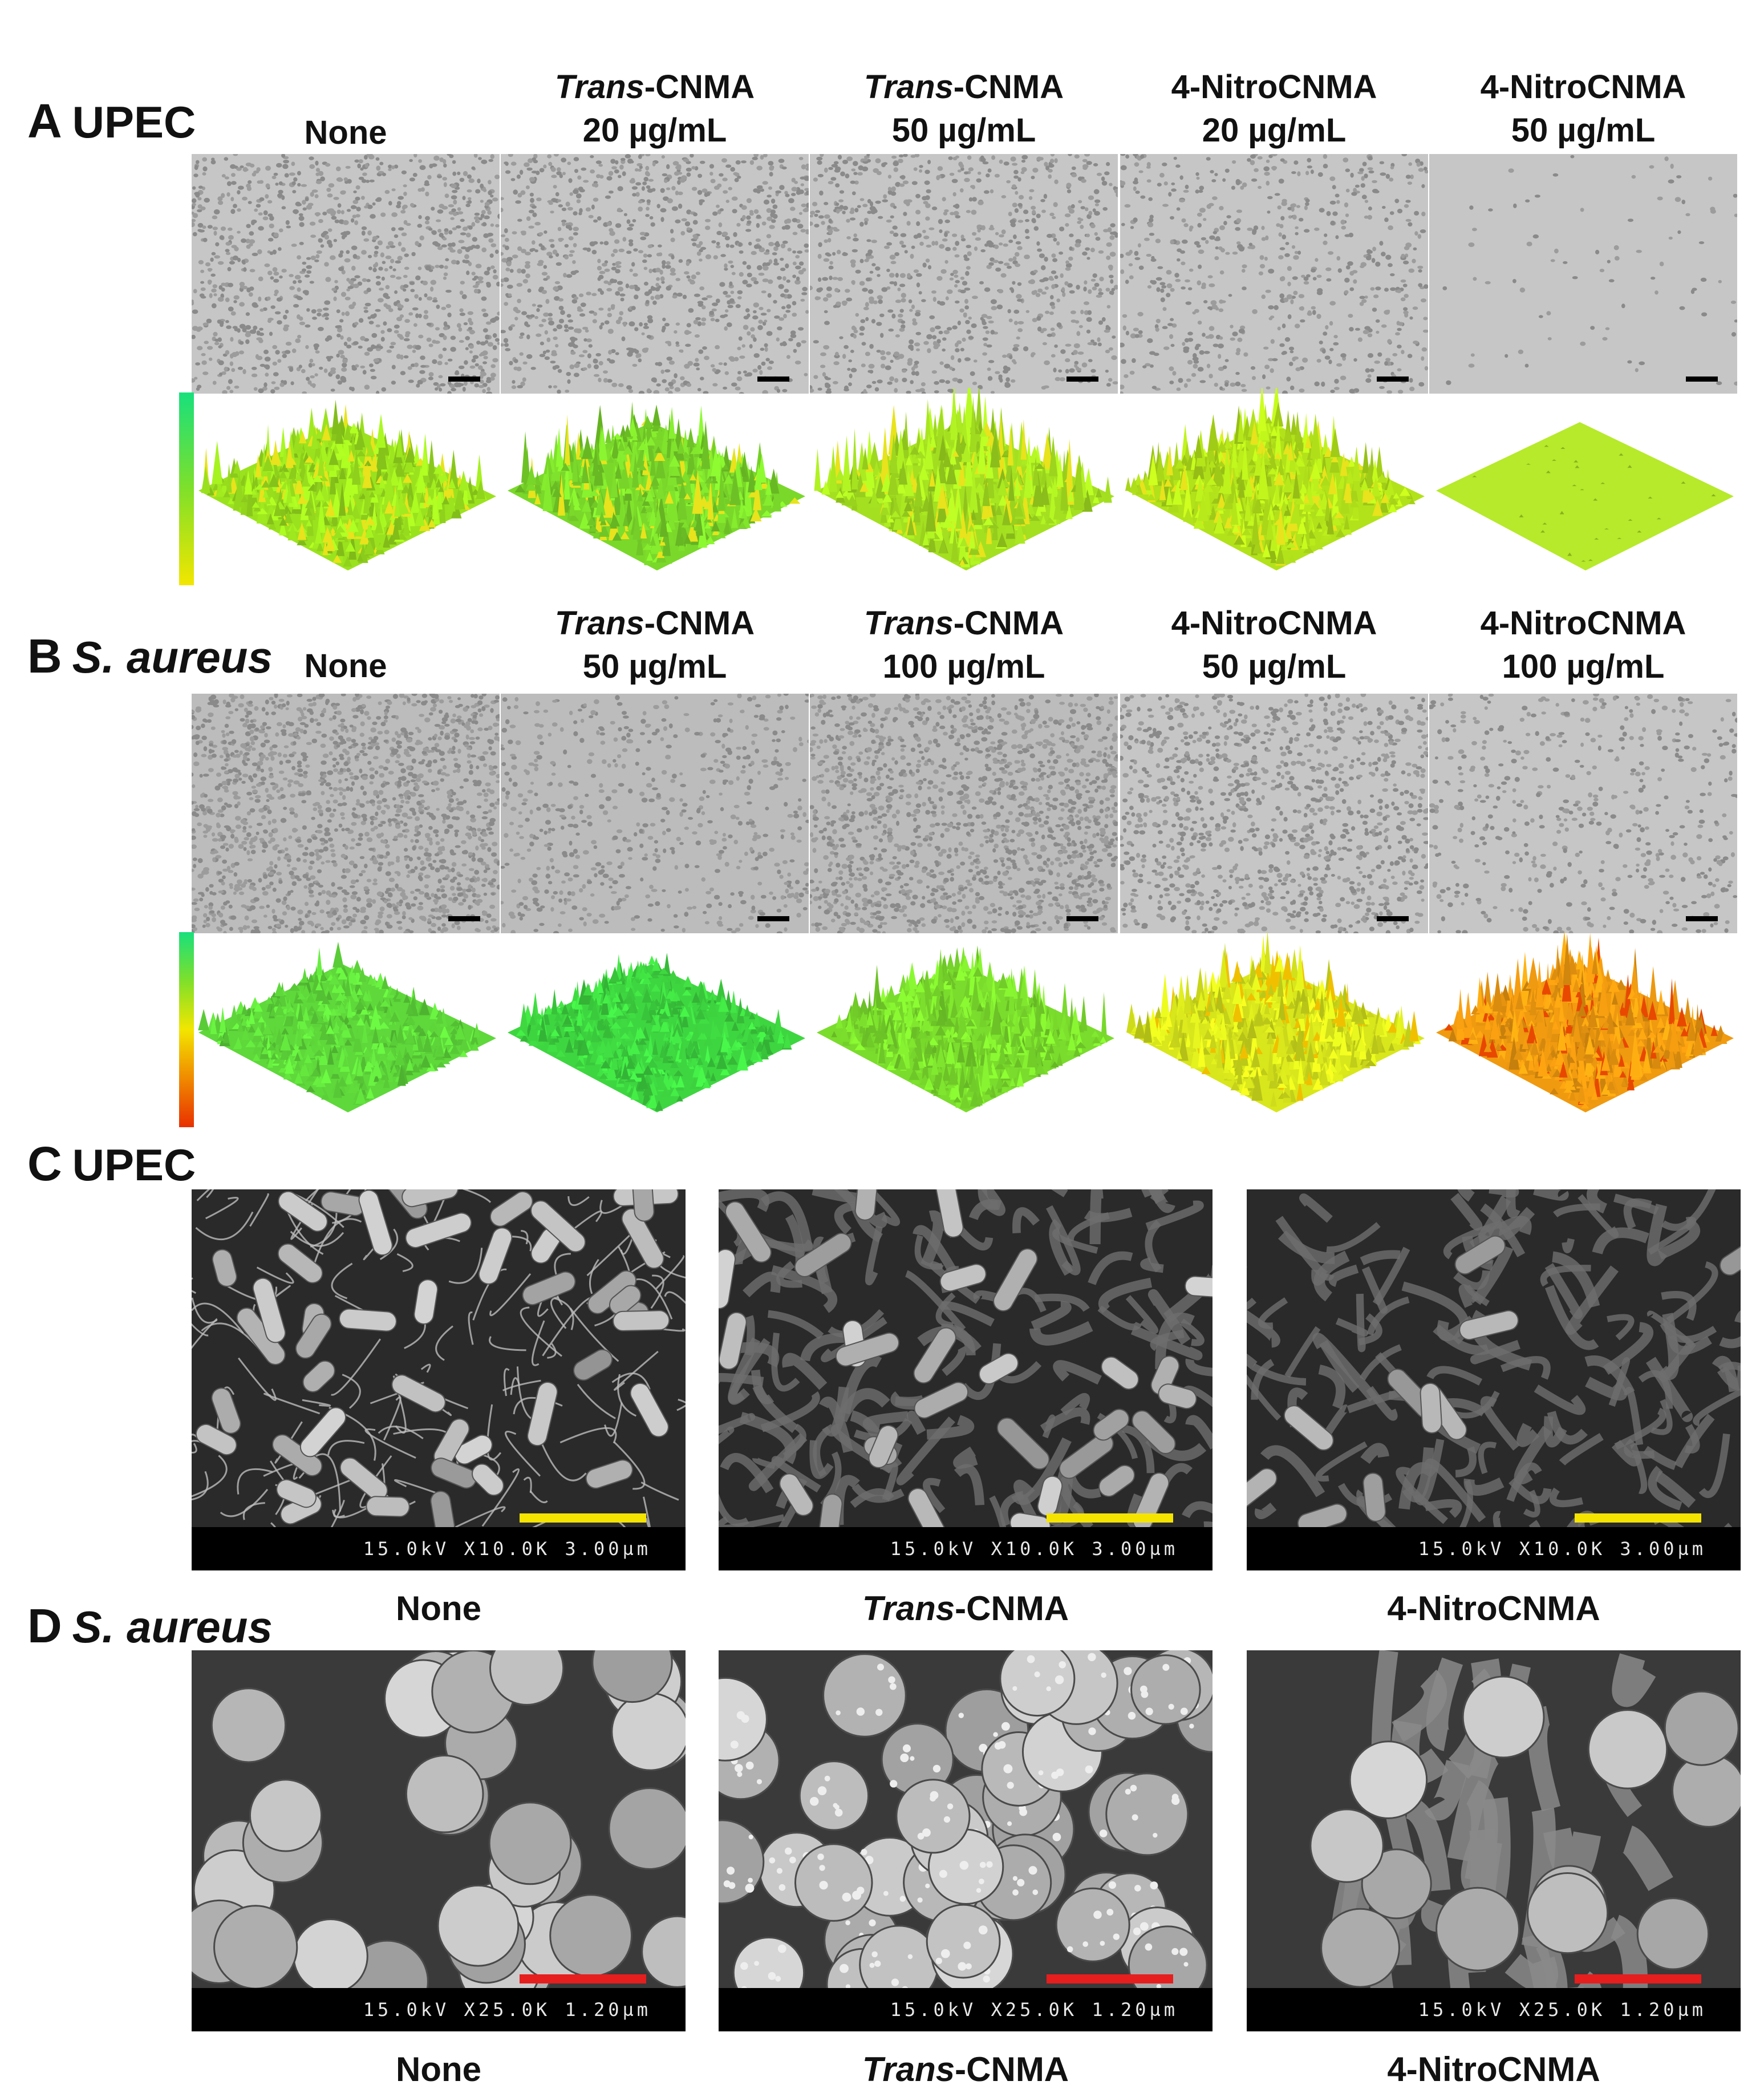  Describe the element at coordinates (963, 645) in the screenshot. I see `panel-b-column-header: Trans-CNMA 100 µg/mL` at that location.